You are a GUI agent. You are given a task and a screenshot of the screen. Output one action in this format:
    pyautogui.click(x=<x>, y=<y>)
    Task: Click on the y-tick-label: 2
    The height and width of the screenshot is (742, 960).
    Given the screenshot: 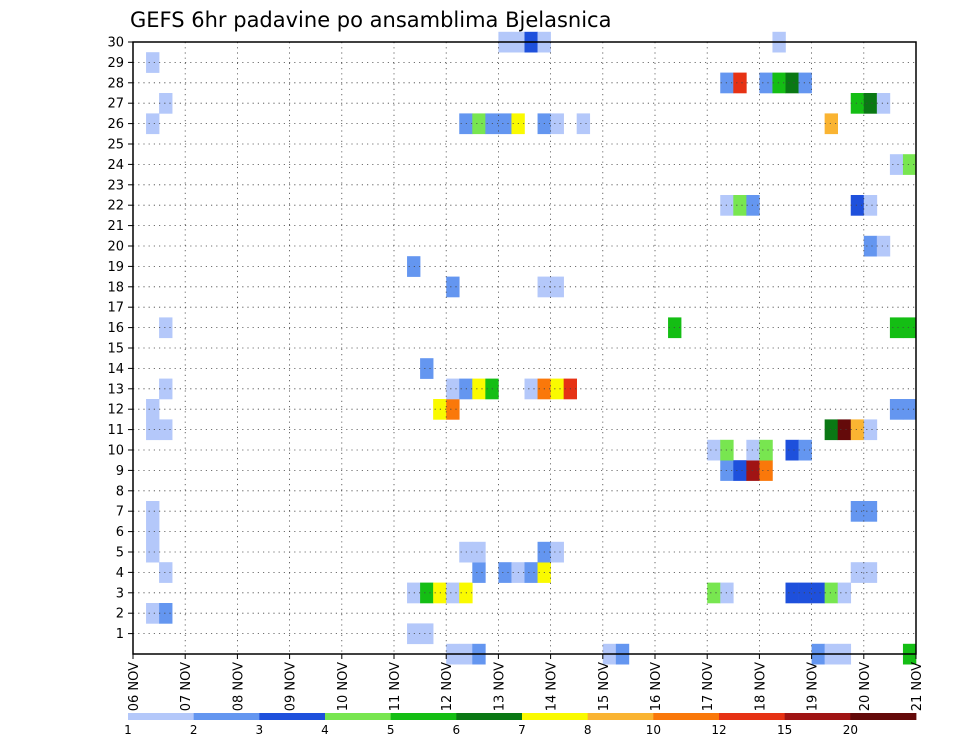 What is the action you would take?
    pyautogui.click(x=120, y=614)
    